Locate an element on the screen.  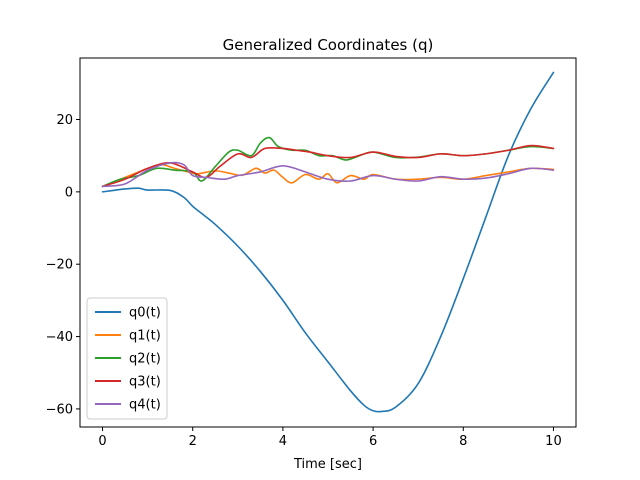
legend-box is located at coordinates (127, 358).